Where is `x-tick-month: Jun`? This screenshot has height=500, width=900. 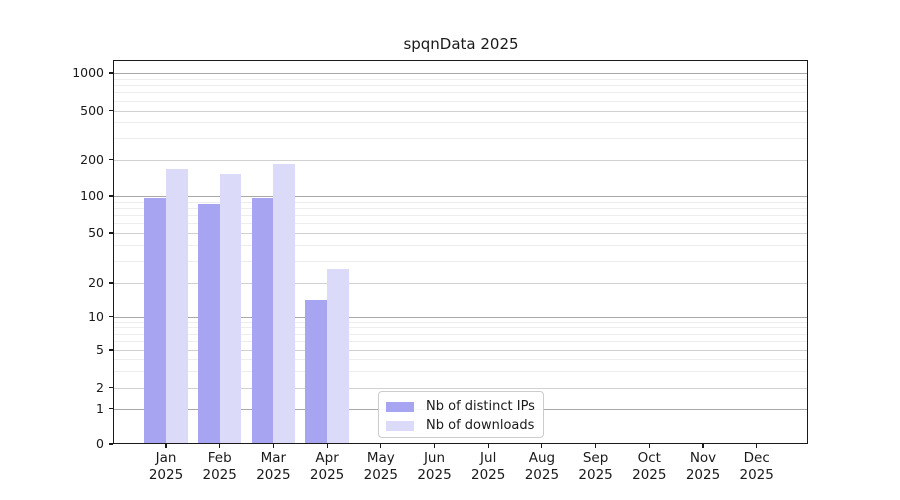
x-tick-month: Jun is located at coordinates (434, 458).